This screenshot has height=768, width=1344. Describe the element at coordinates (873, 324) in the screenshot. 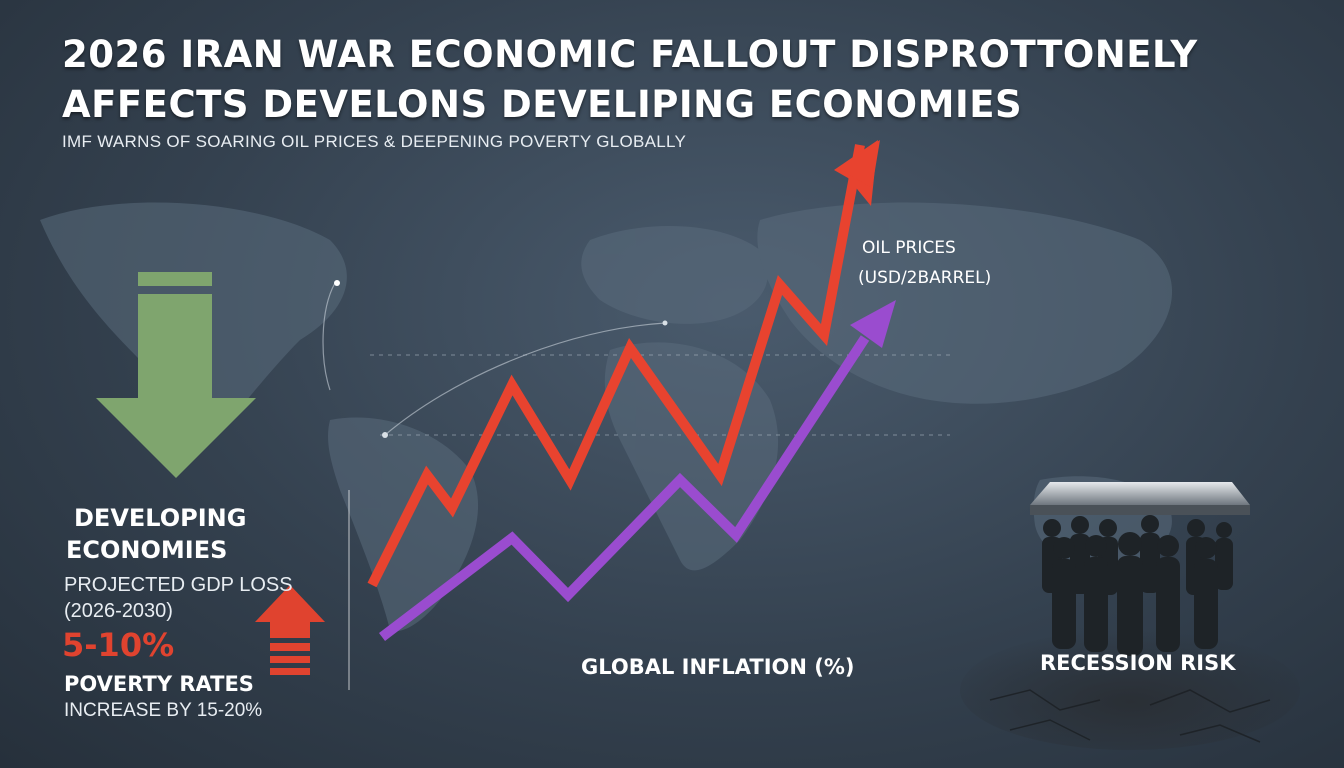

I see `inflation-arrowhead` at that location.